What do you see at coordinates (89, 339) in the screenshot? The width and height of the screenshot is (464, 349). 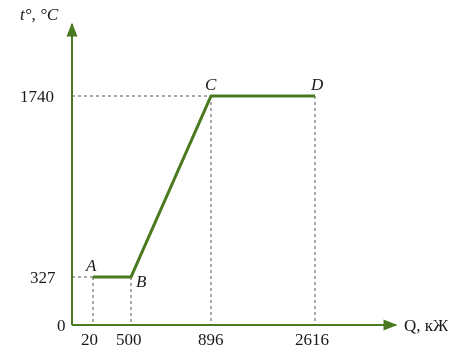 I see `x-tick-label-20: 20` at bounding box center [89, 339].